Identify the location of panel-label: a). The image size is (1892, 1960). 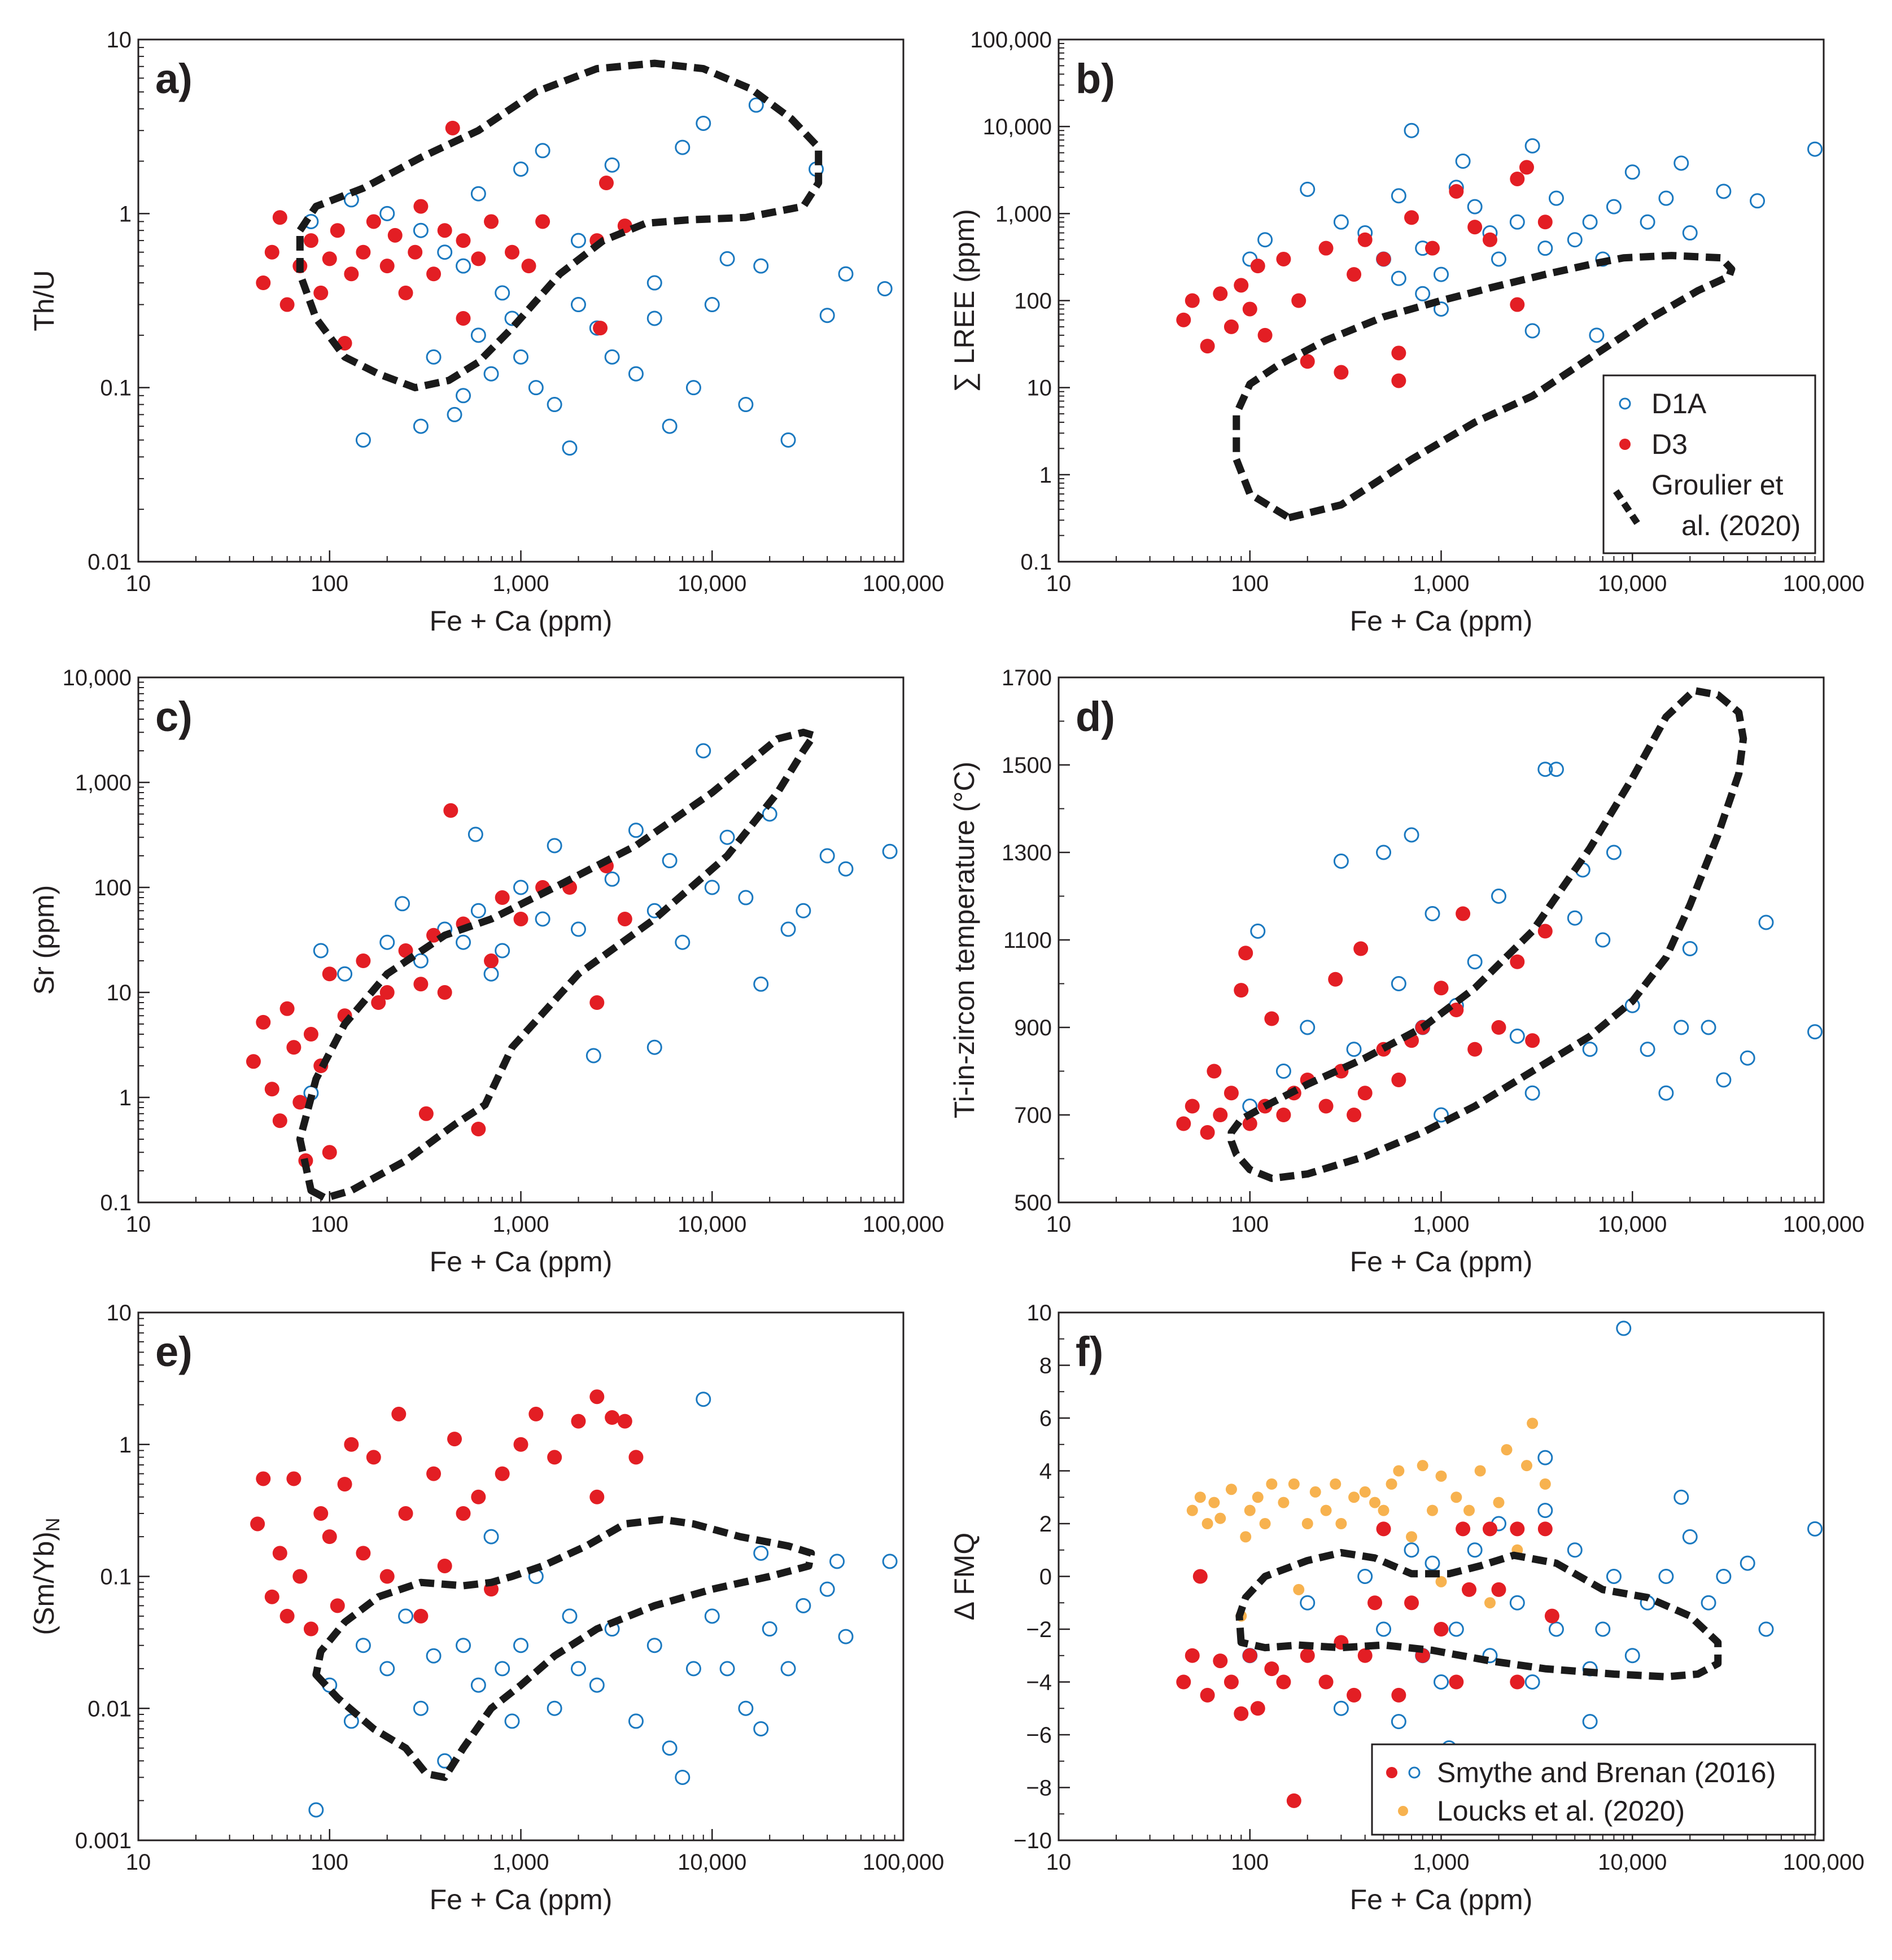
(174, 78).